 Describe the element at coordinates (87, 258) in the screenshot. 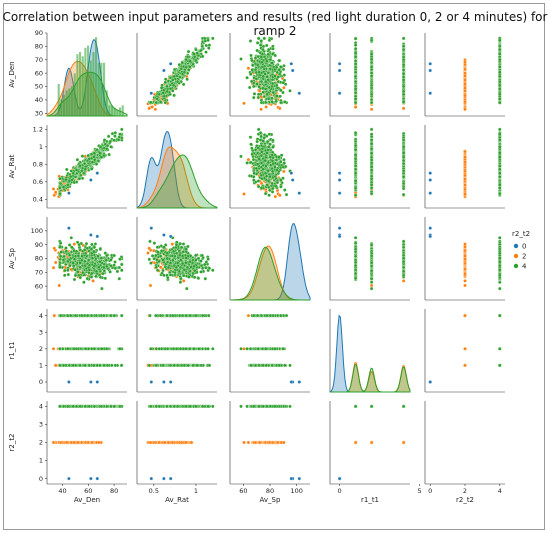

I see `panel-Av_Sp-vs-Av_Den` at that location.